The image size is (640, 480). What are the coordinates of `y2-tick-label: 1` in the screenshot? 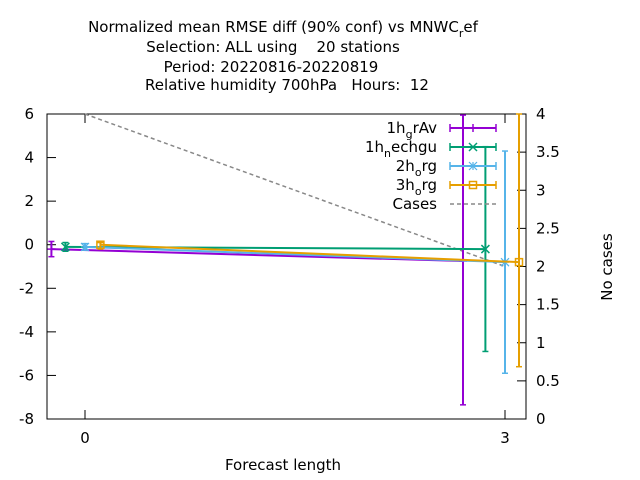 It's located at (541, 343).